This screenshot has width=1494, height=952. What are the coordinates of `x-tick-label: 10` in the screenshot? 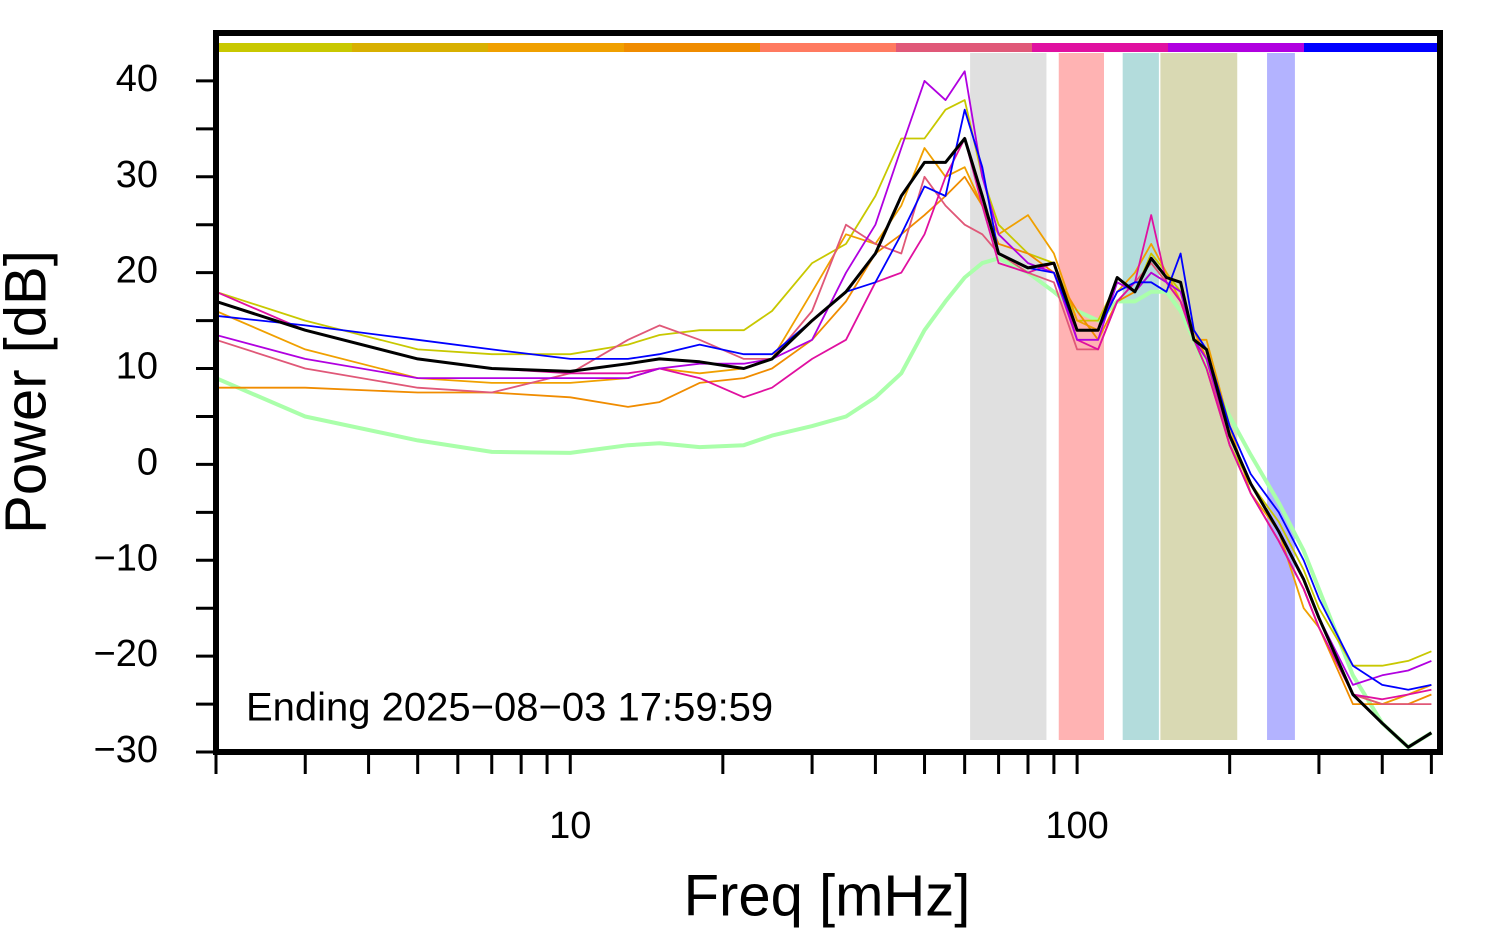 It's located at (570, 826).